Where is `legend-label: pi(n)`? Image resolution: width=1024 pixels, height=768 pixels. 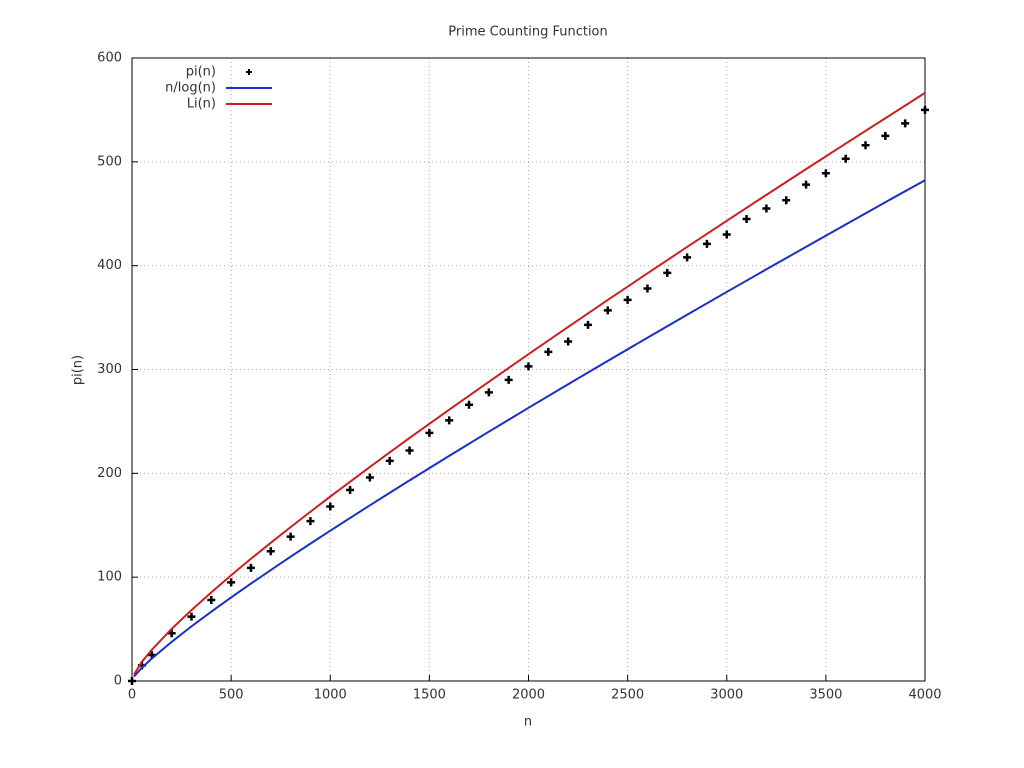 legend-label: pi(n) is located at coordinates (201, 72).